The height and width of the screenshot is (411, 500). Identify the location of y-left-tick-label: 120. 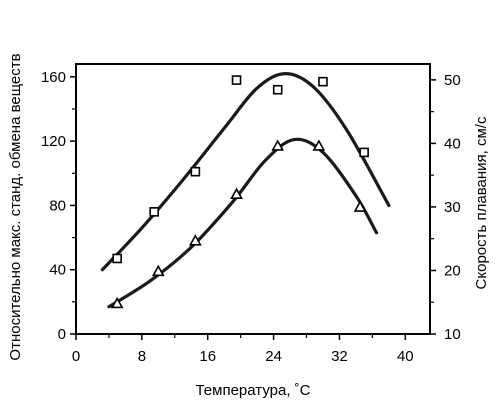
(53, 141).